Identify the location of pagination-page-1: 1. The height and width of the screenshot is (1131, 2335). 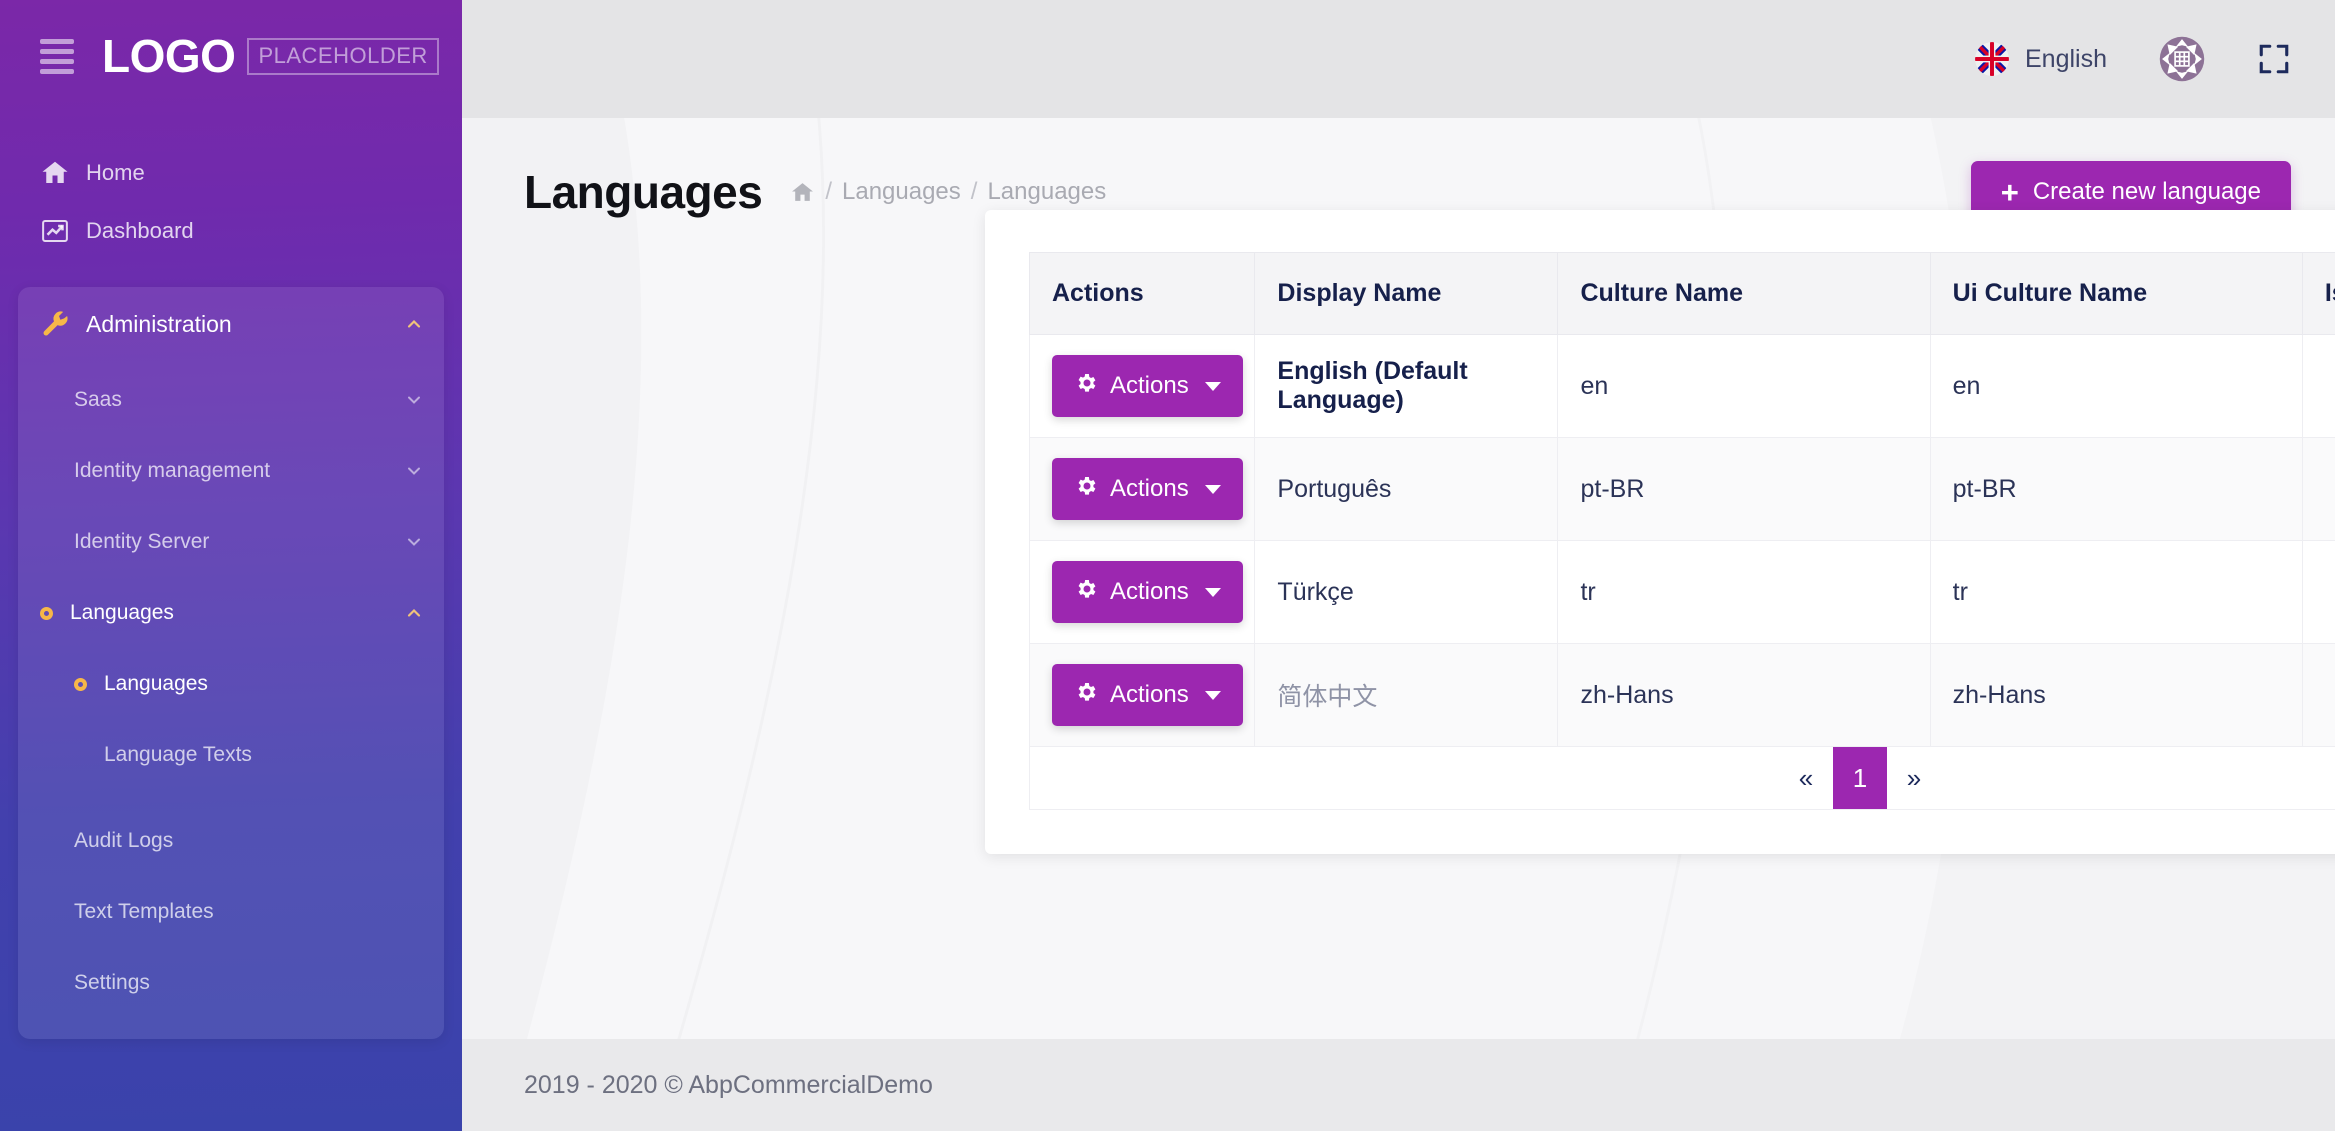
(1860, 778).